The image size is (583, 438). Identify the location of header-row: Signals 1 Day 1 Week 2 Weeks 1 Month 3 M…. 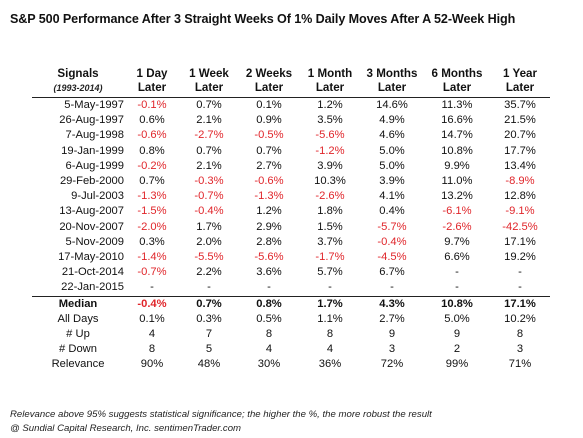
(291, 72).